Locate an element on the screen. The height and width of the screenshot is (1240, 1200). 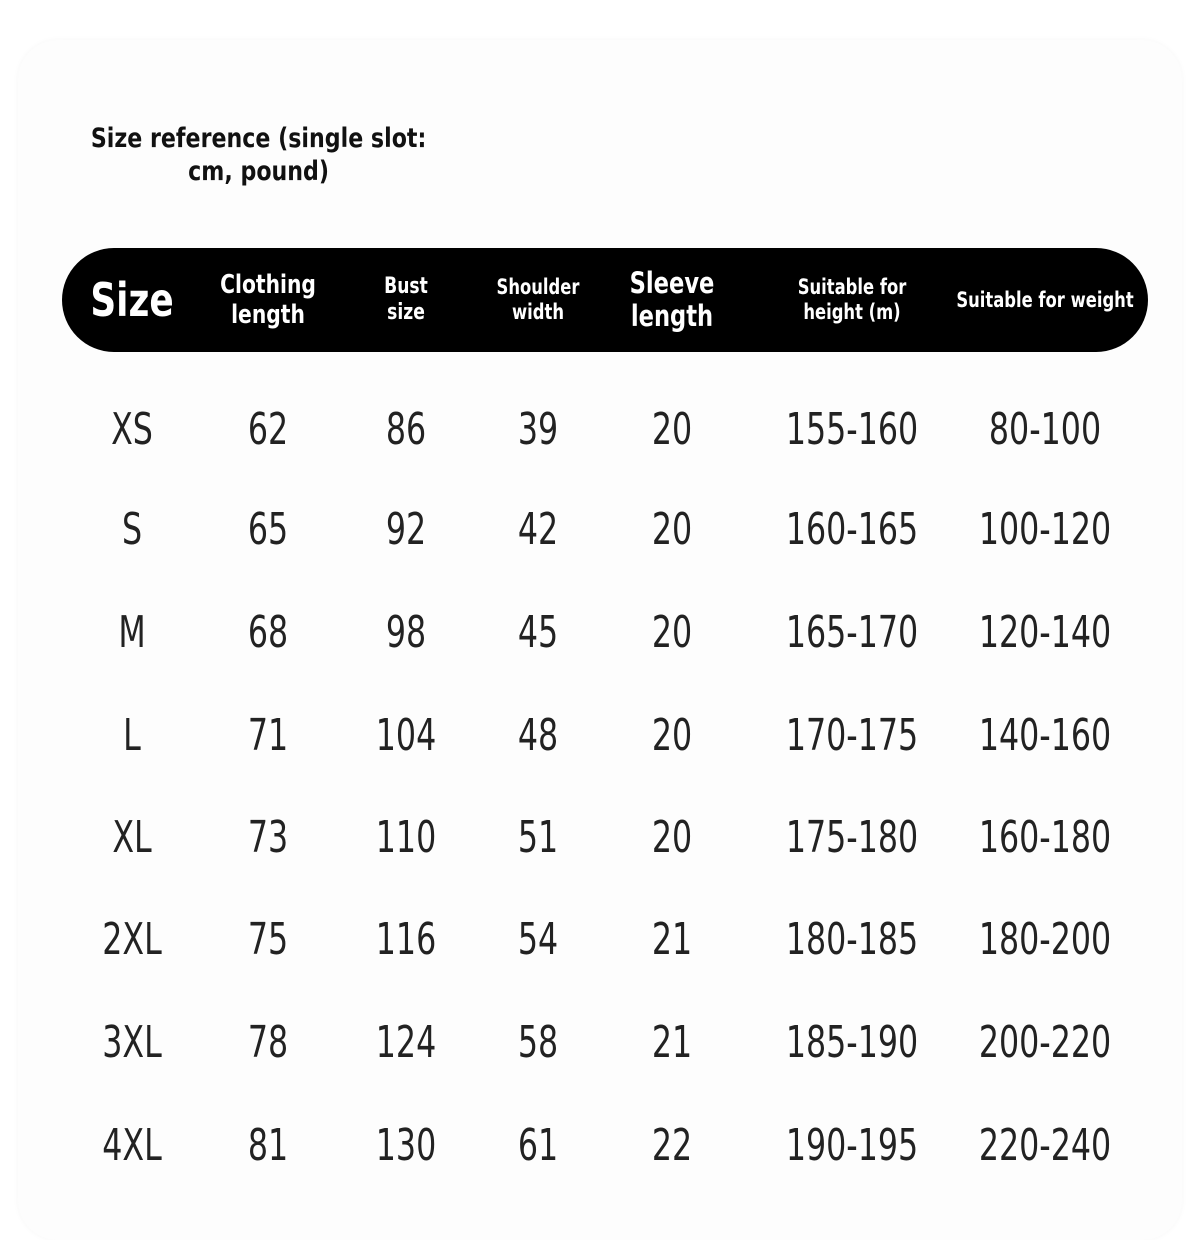
table-cell: 110 is located at coordinates (406, 837).